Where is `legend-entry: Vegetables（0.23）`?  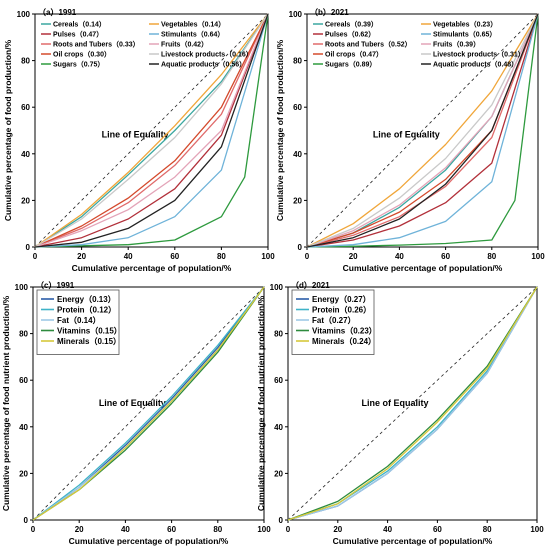 legend-entry: Vegetables（0.23） is located at coordinates (465, 25).